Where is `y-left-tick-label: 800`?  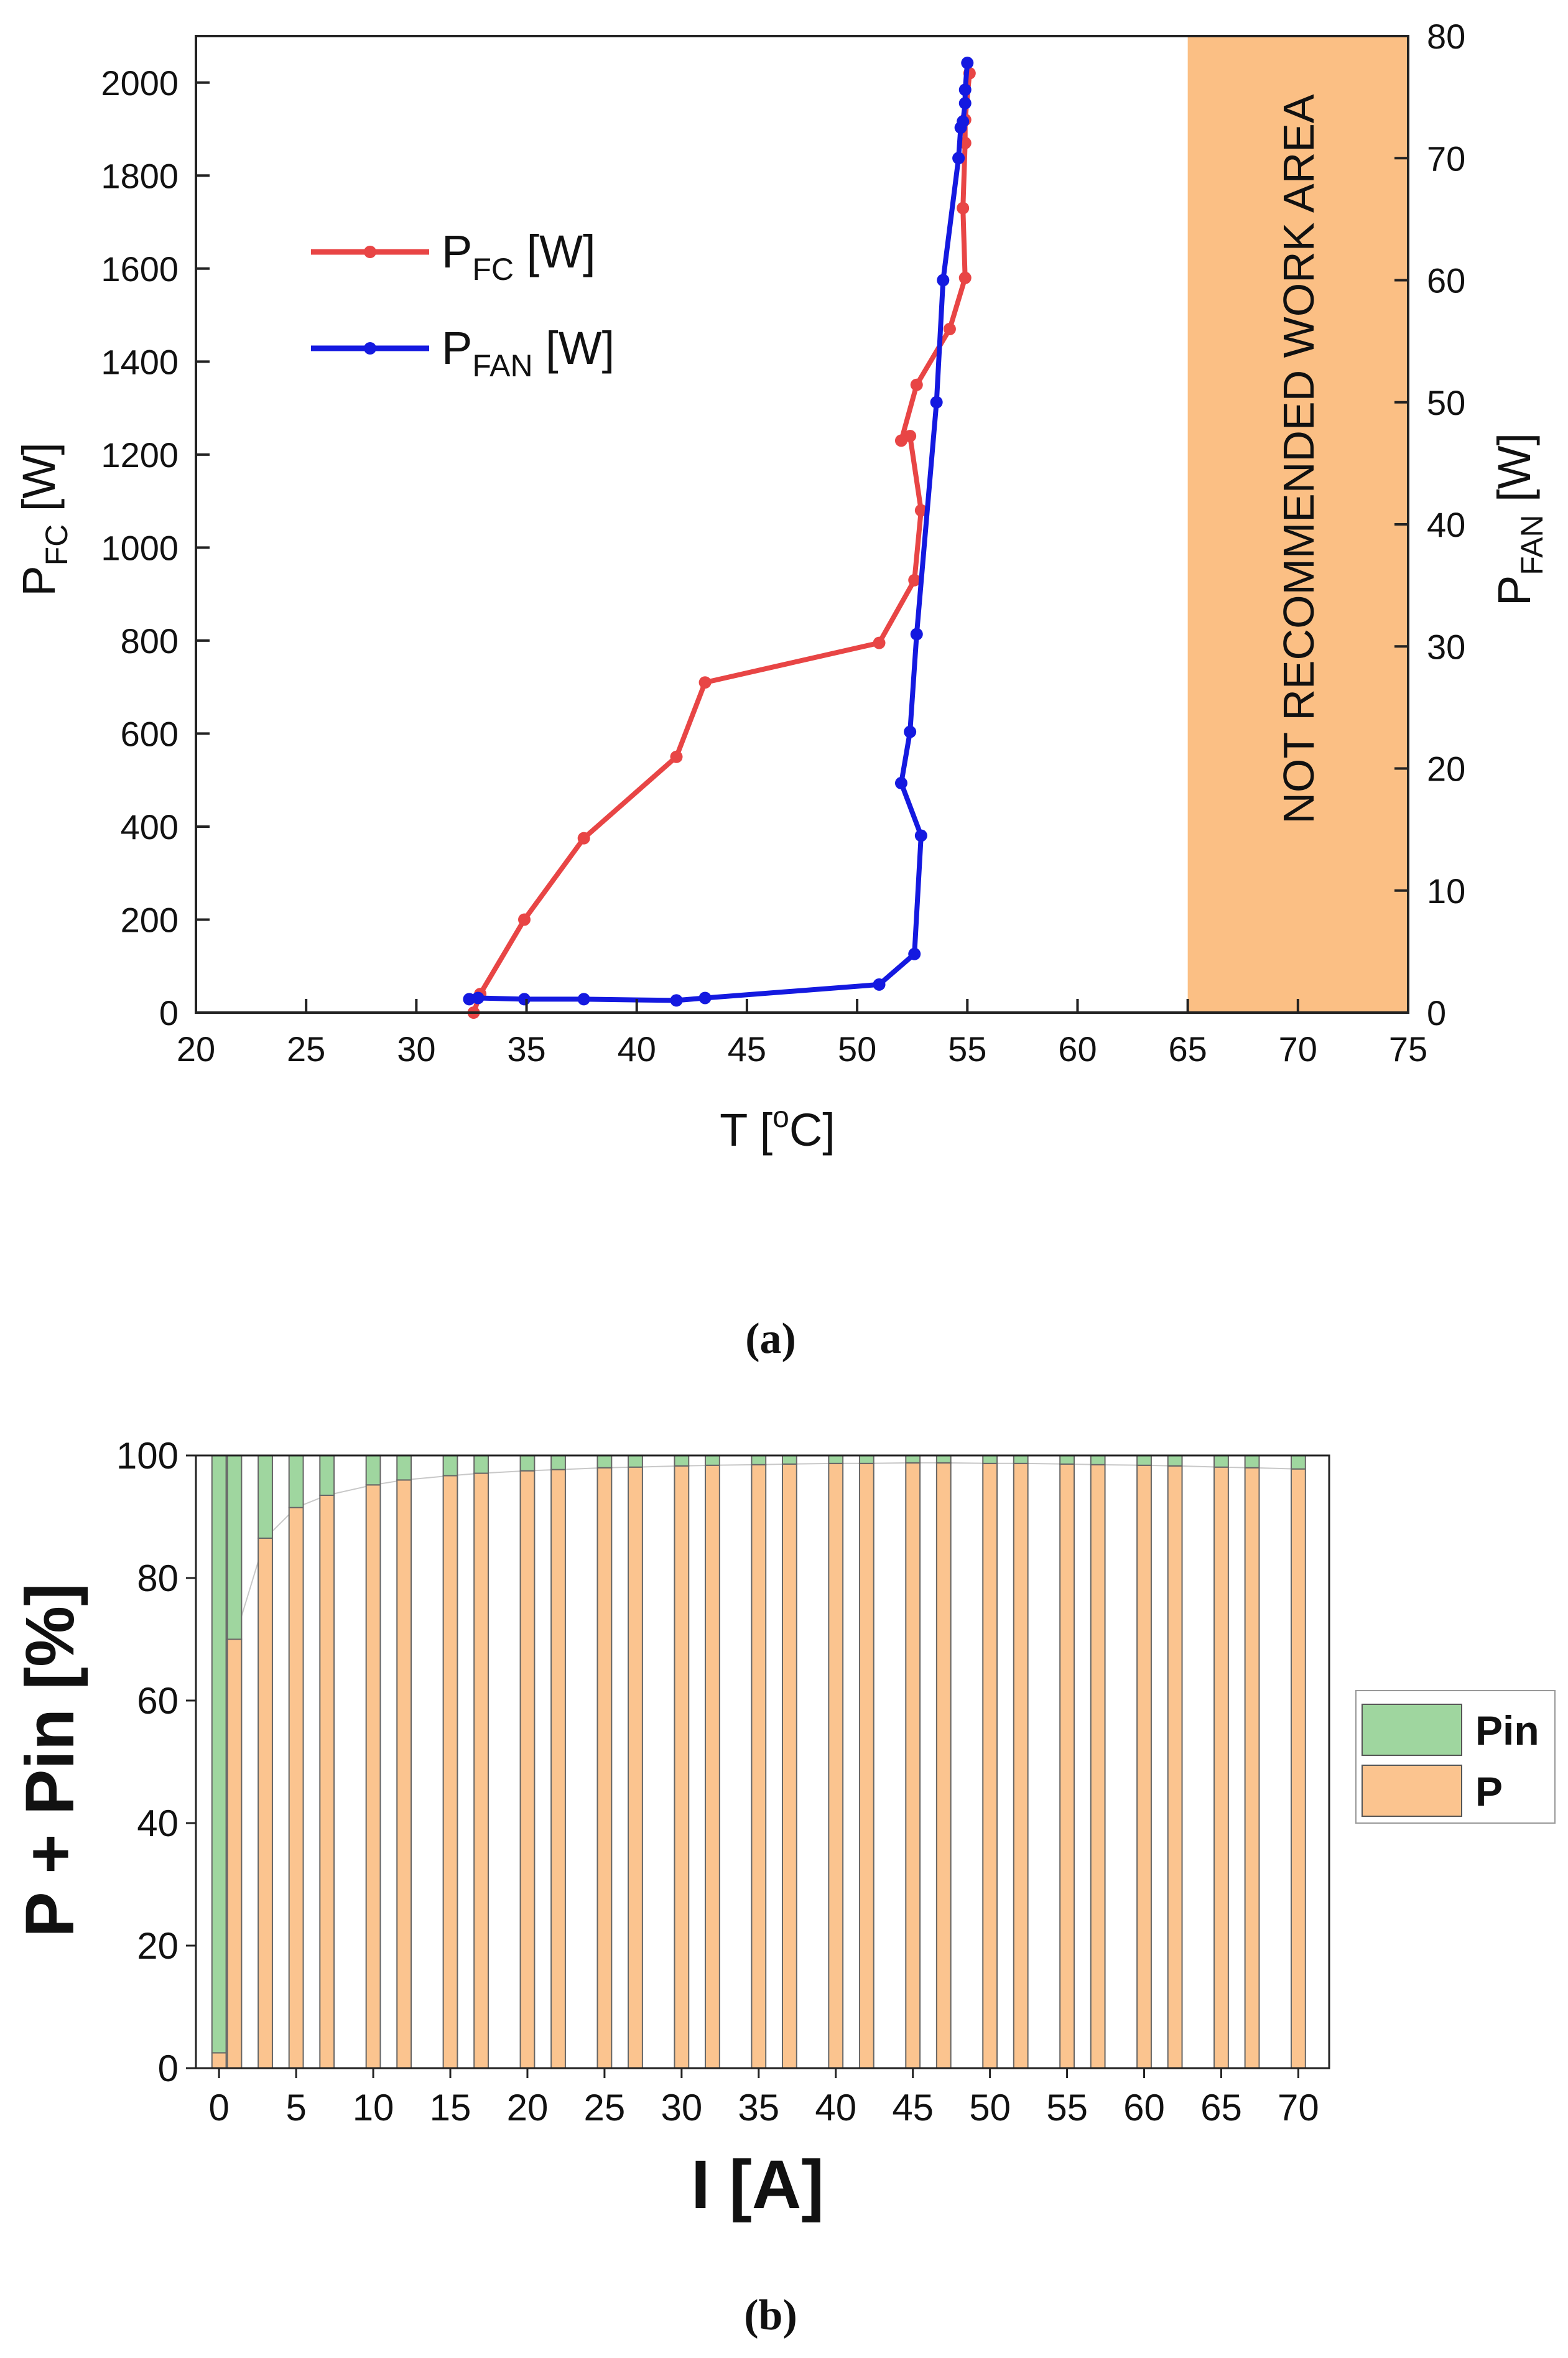 y-left-tick-label: 800 is located at coordinates (150, 641).